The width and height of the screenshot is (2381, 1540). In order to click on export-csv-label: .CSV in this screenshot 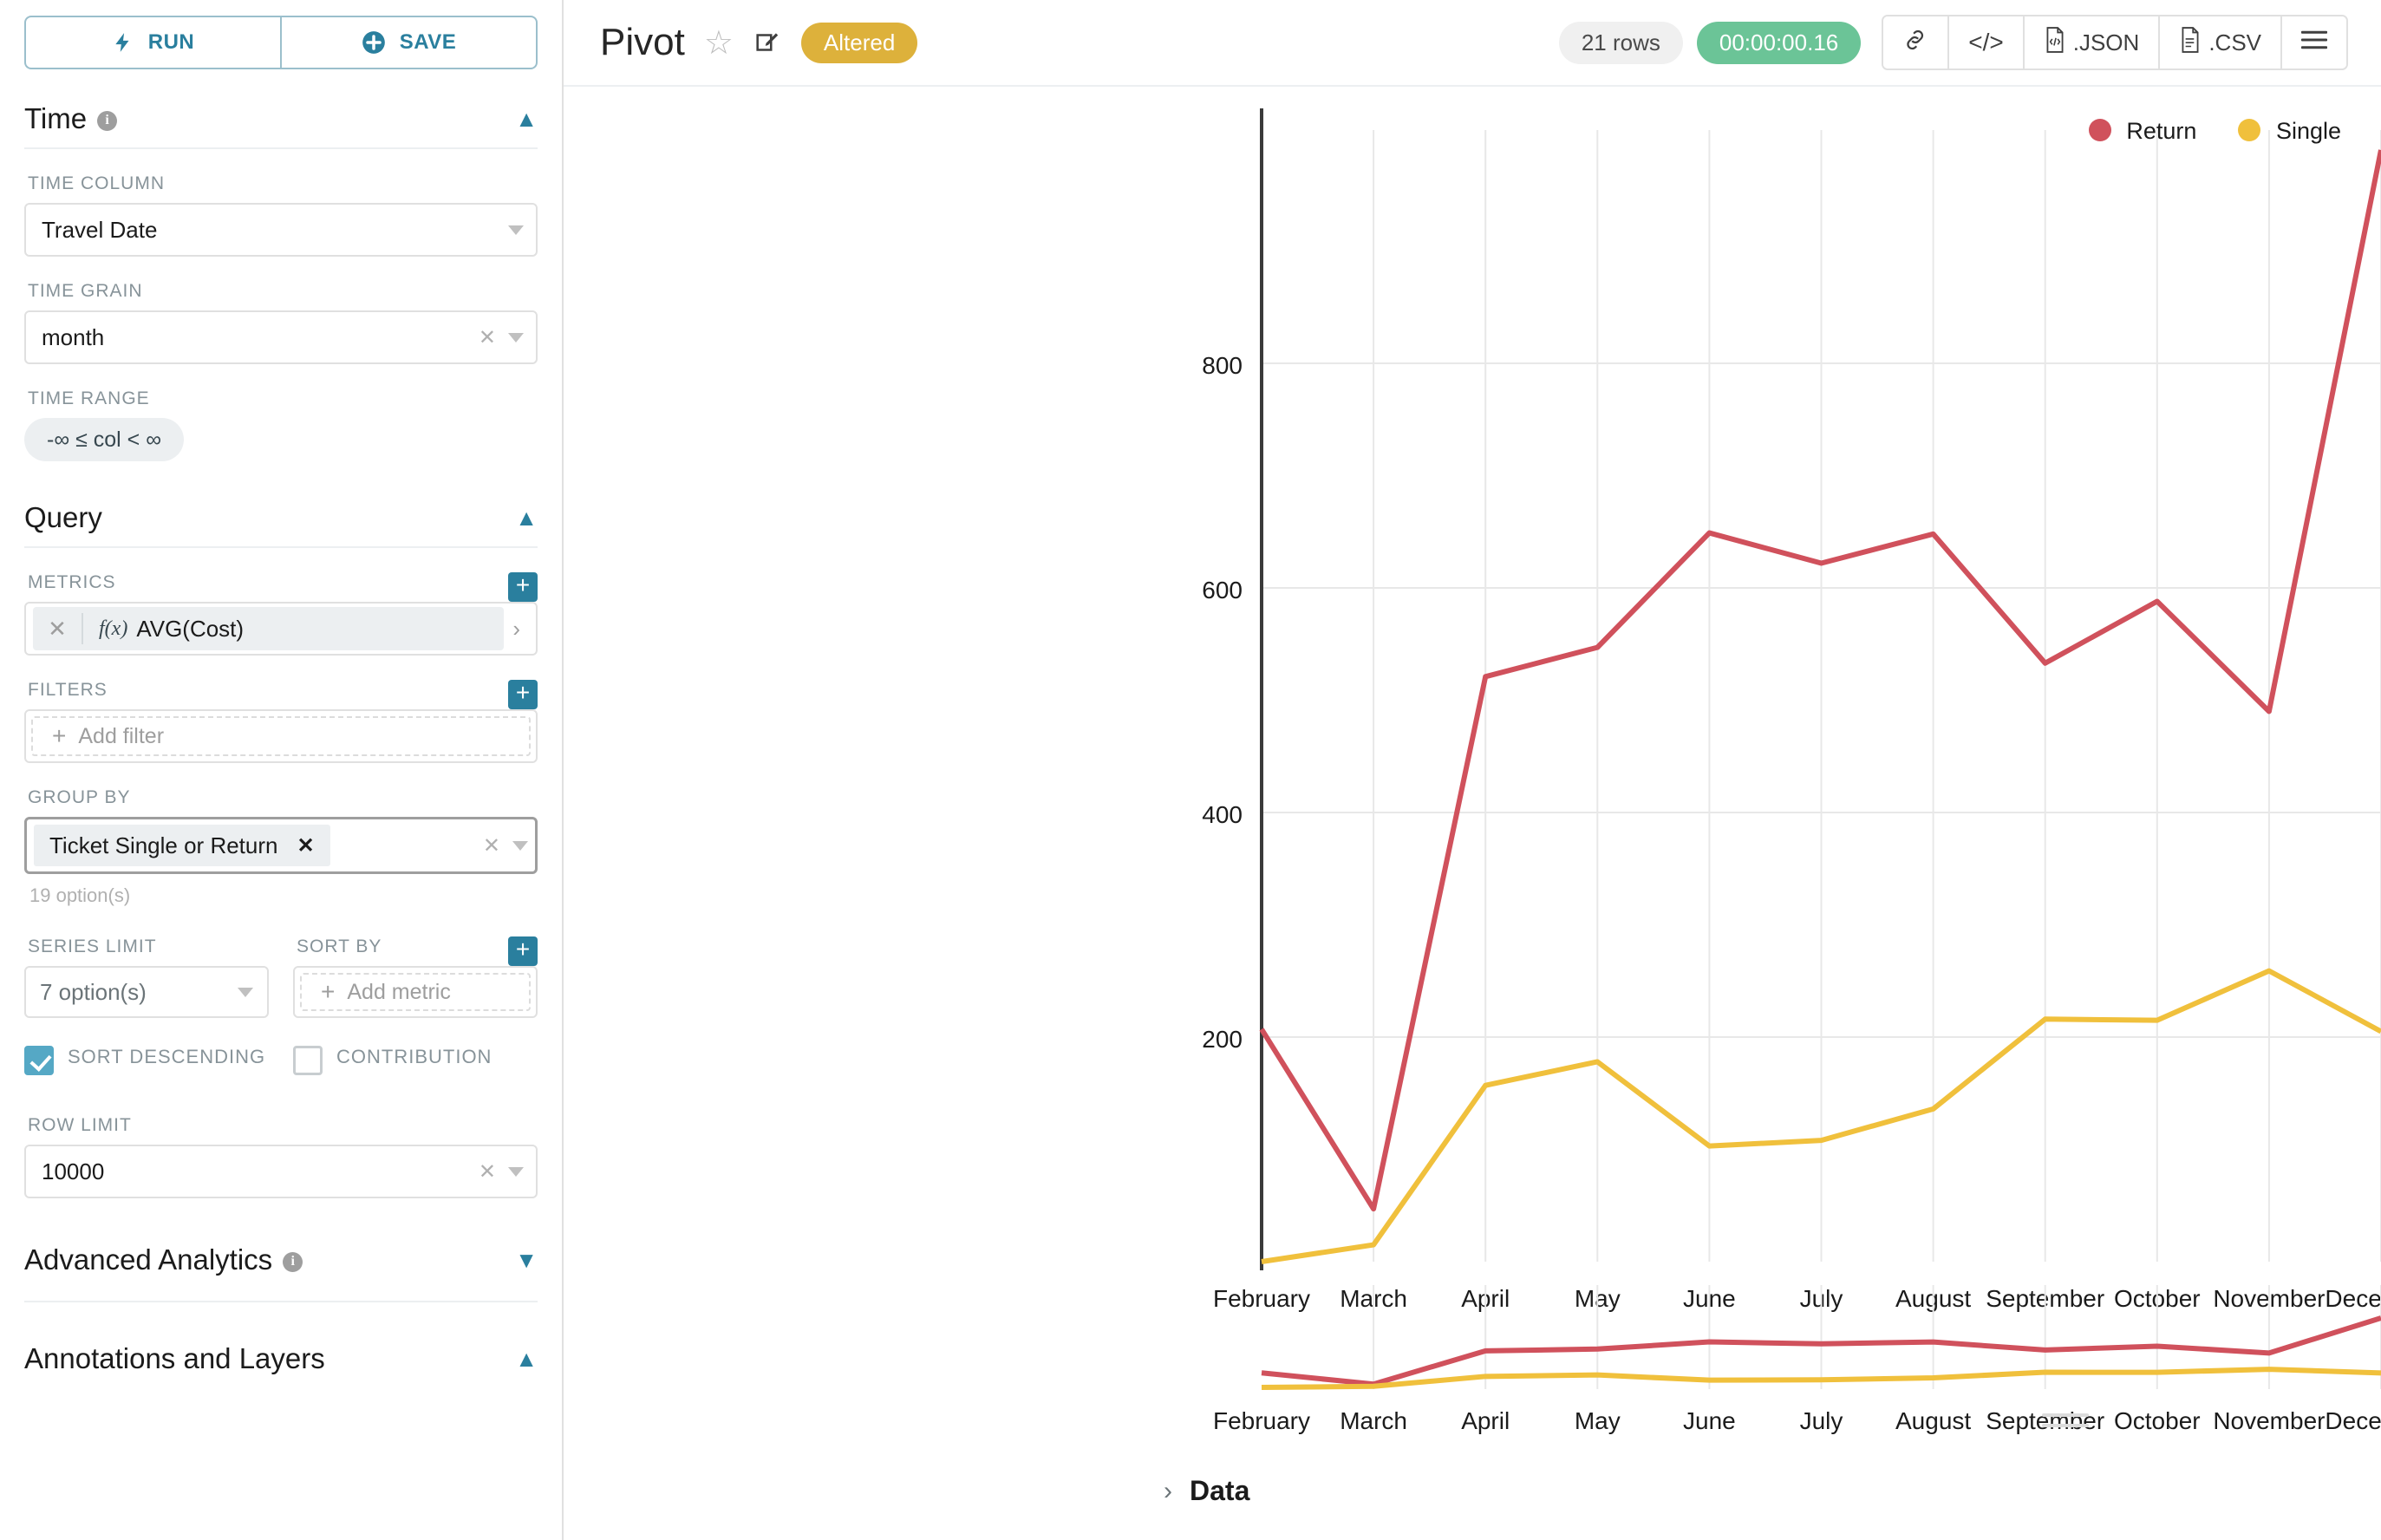, I will do `click(2235, 42)`.